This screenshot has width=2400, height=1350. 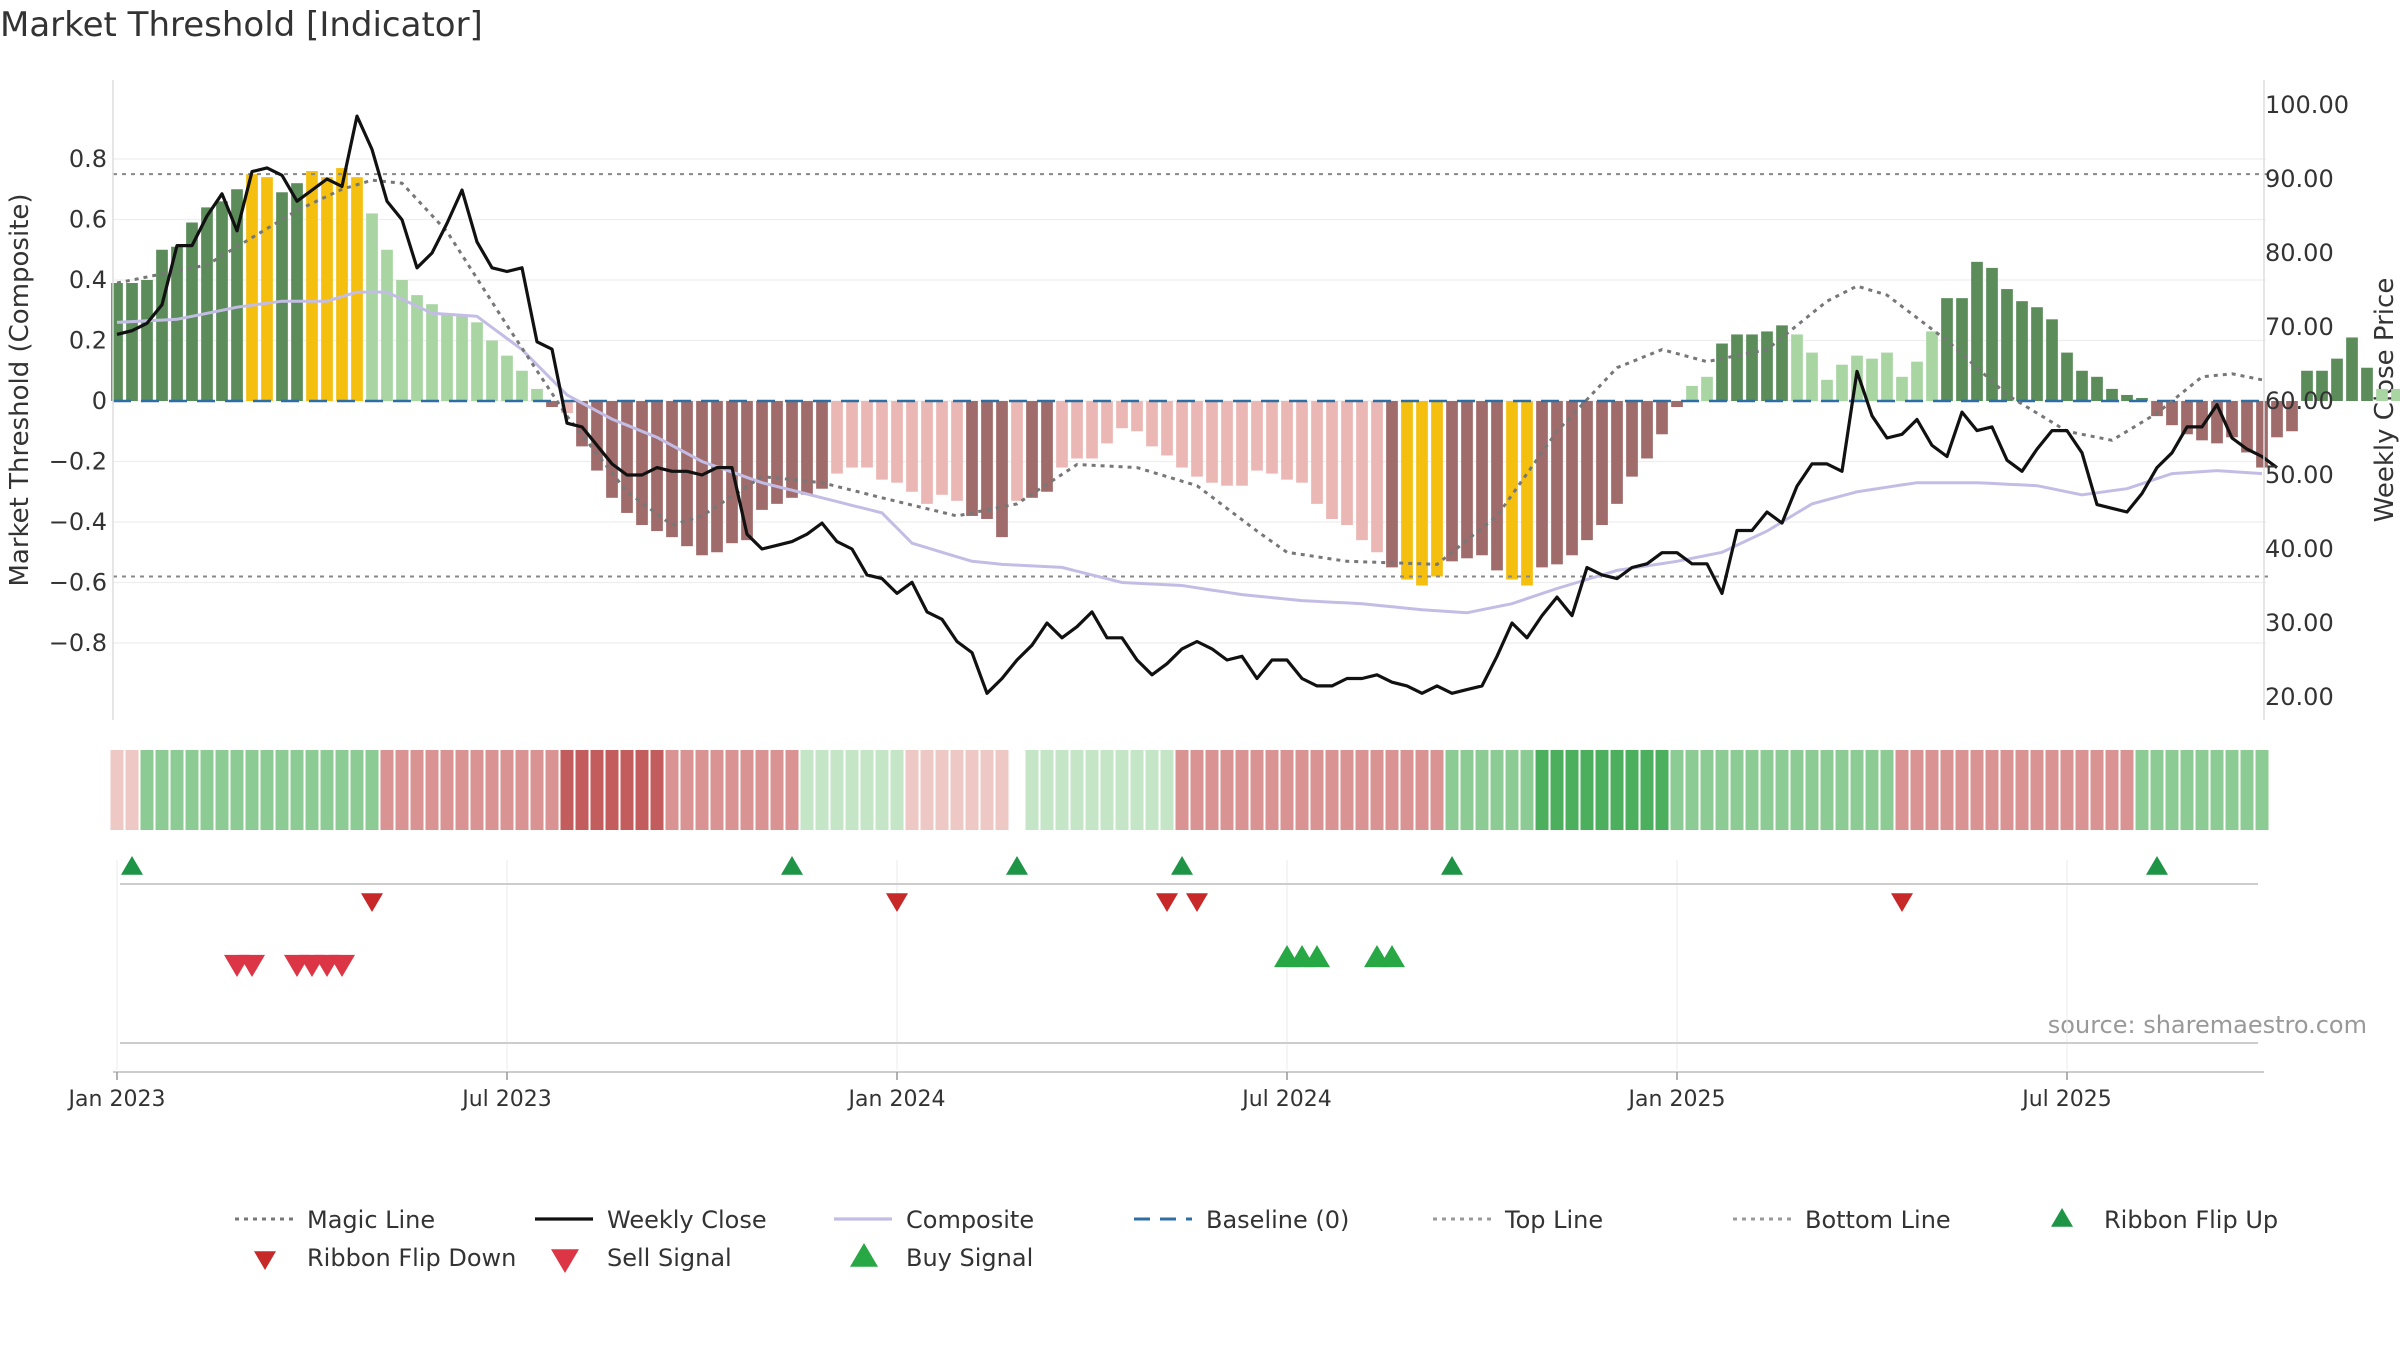 I want to click on ribbon-flip-down-marker, so click(x=1167, y=902).